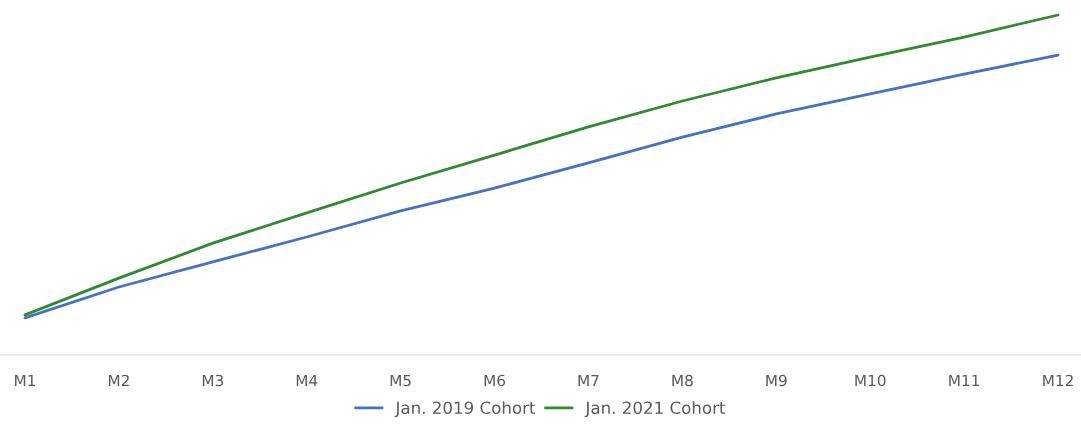 Image resolution: width=1081 pixels, height=428 pixels. What do you see at coordinates (25, 380) in the screenshot?
I see `x-tick-label: M1` at bounding box center [25, 380].